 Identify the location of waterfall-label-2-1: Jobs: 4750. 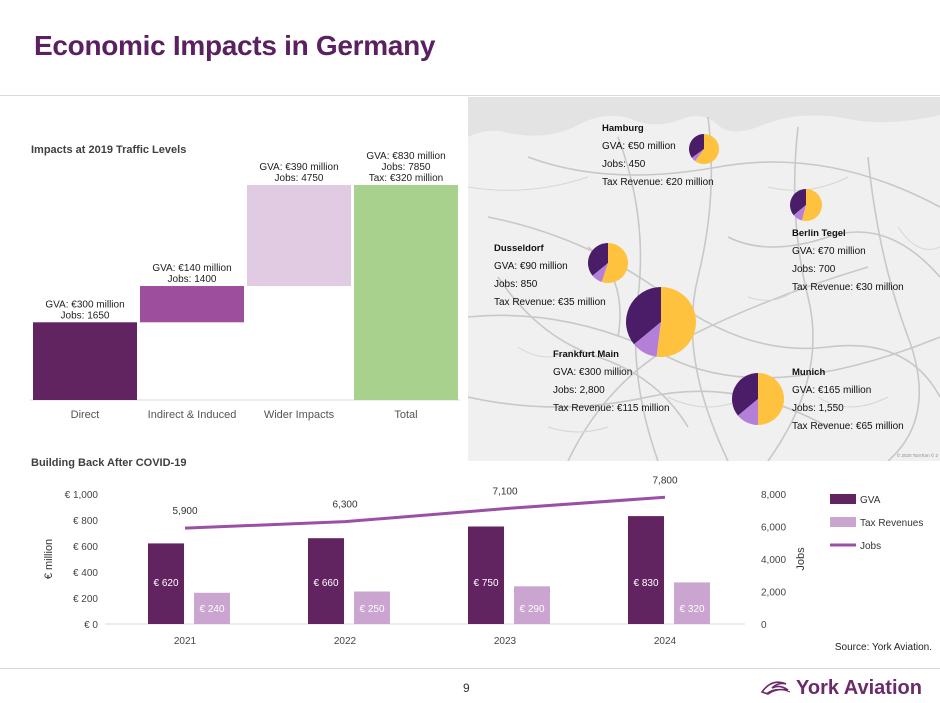
(299, 178).